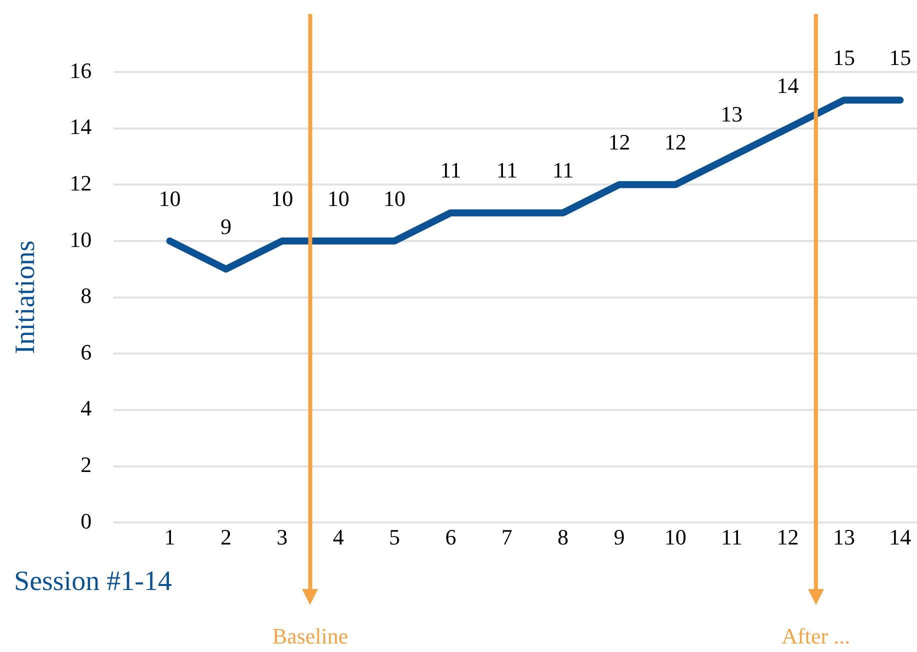 Image resolution: width=917 pixels, height=652 pixels. Describe the element at coordinates (226, 226) in the screenshot. I see `data-label: 9` at that location.